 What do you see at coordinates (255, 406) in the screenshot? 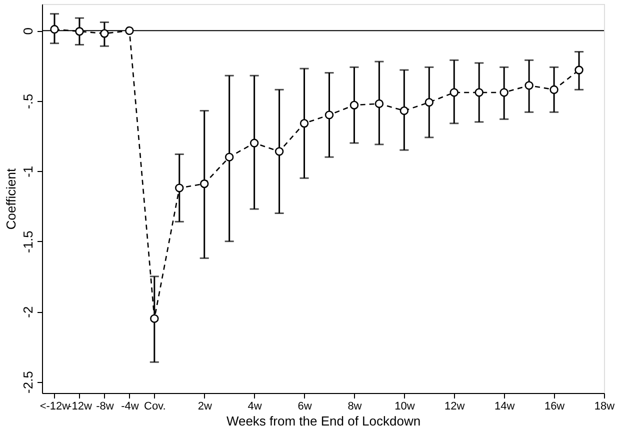
I see `x-tick-label: 4w` at bounding box center [255, 406].